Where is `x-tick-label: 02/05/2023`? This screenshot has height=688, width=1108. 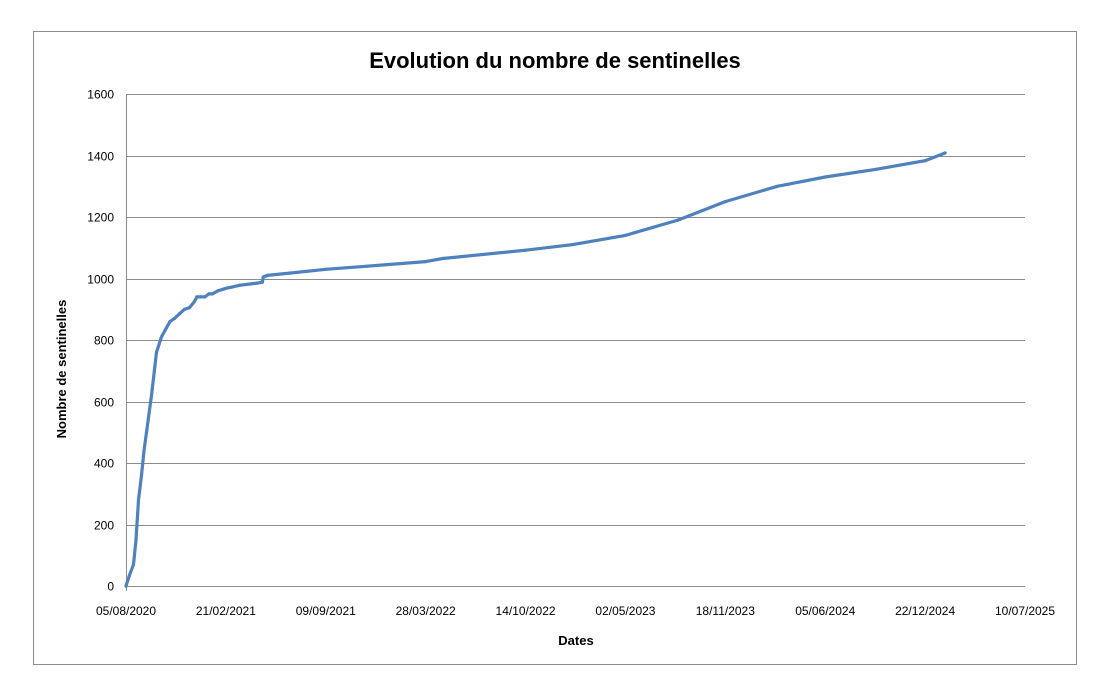 x-tick-label: 02/05/2023 is located at coordinates (625, 611).